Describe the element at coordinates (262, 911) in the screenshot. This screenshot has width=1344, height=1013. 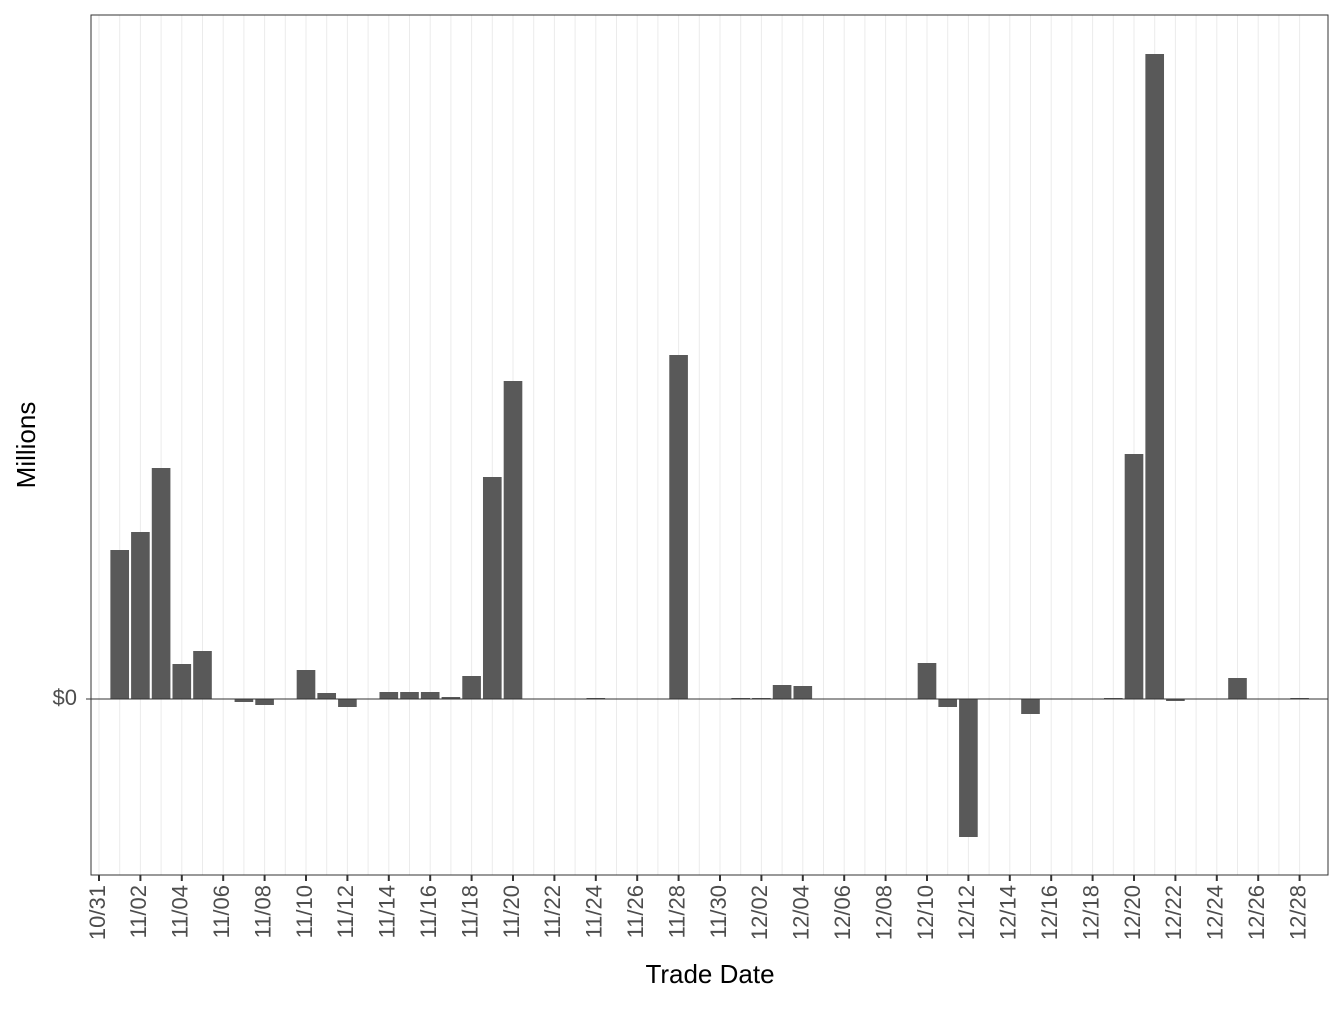
I see `x-tick-label: 11/08` at that location.